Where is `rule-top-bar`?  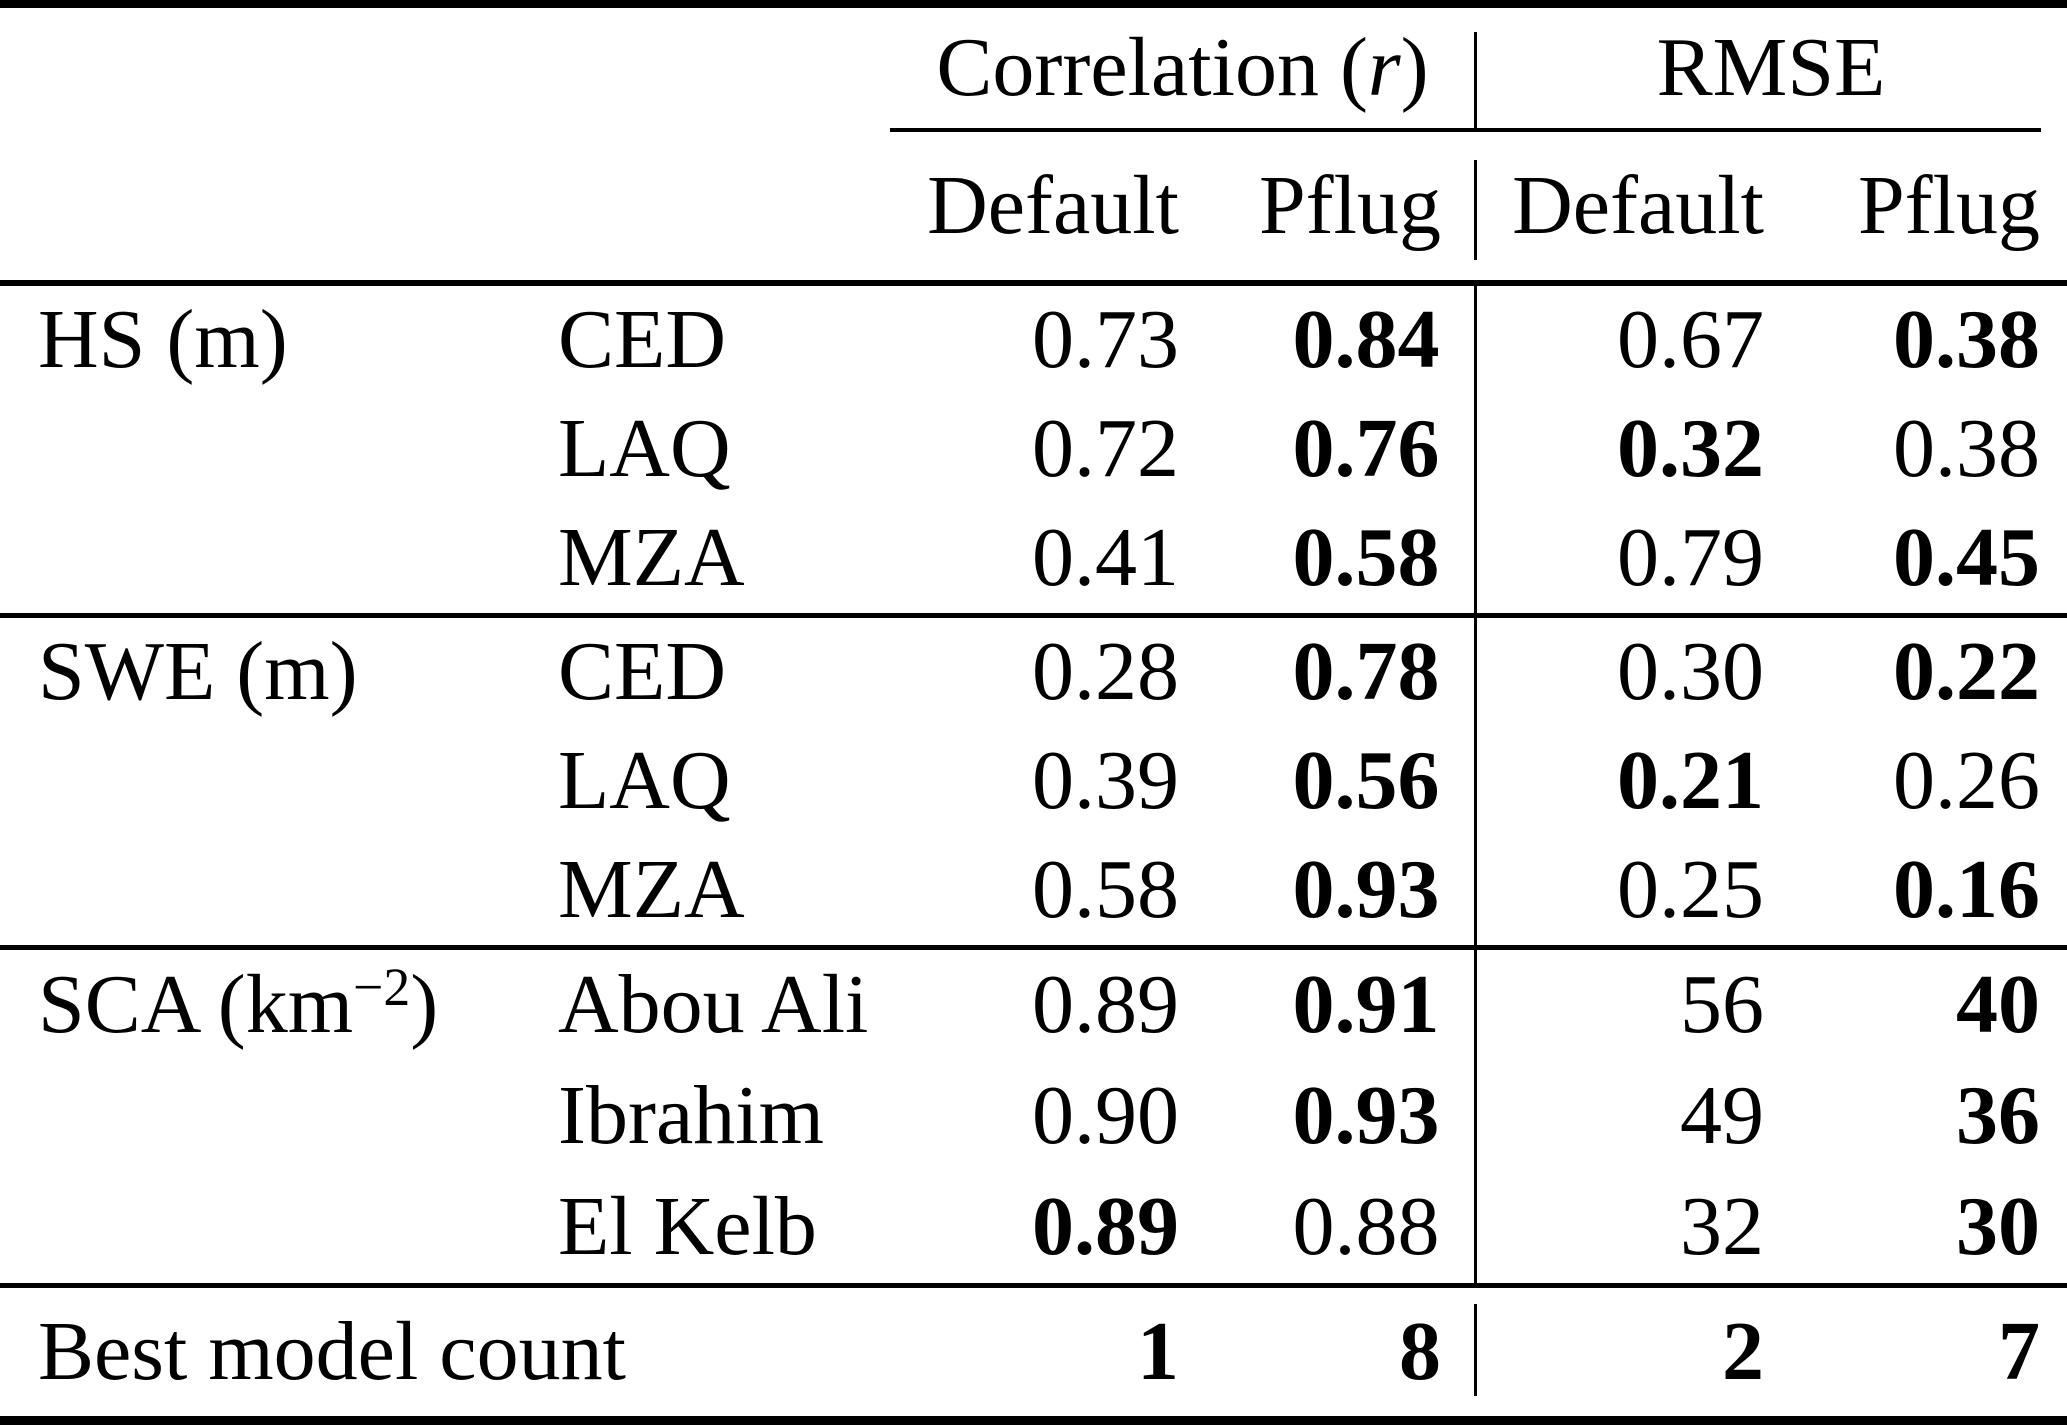
rule-top-bar is located at coordinates (1033, 4).